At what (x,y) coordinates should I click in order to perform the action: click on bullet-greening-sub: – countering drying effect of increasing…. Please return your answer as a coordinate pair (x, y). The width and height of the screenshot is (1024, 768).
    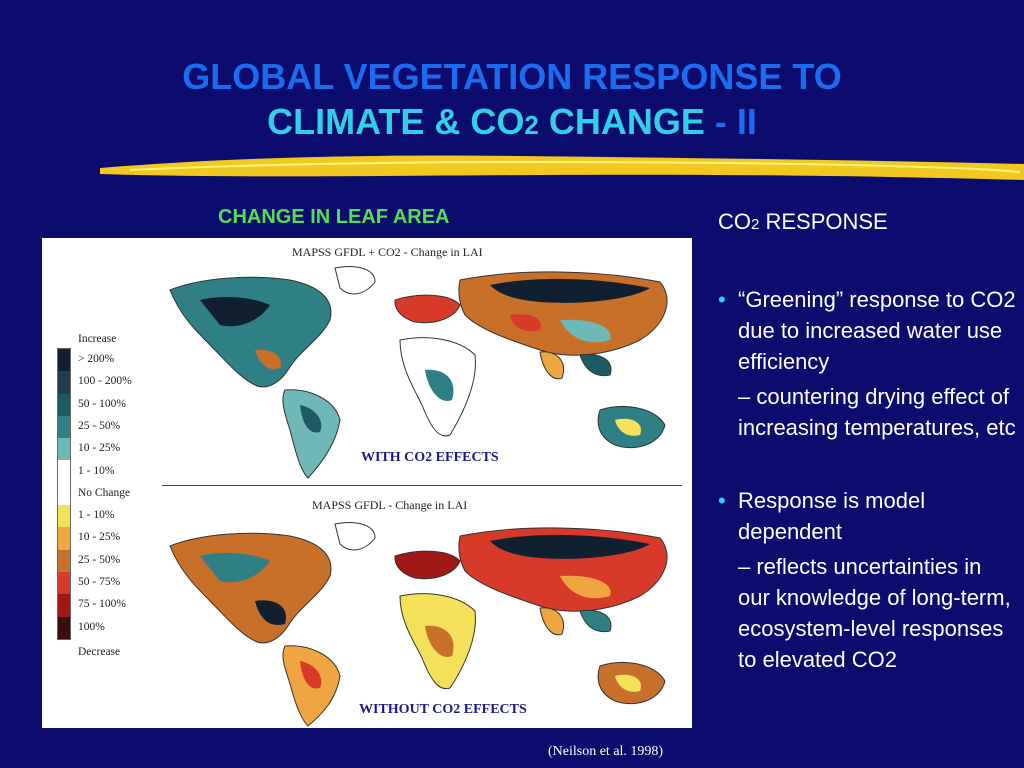
    Looking at the image, I should click on (877, 412).